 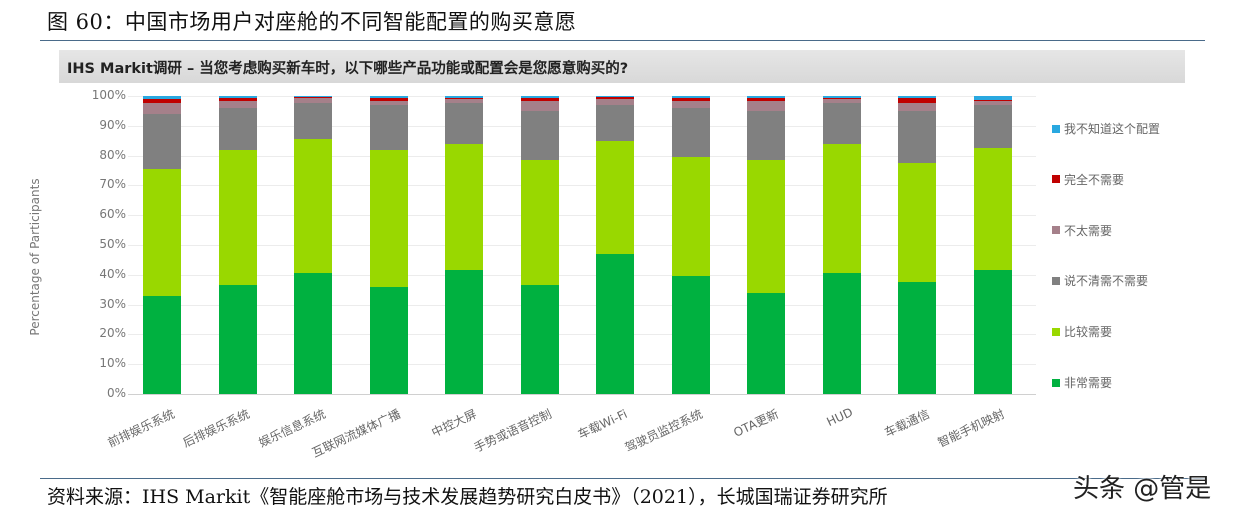 I want to click on x-tick-label: 手势或语音控制, so click(x=513, y=431).